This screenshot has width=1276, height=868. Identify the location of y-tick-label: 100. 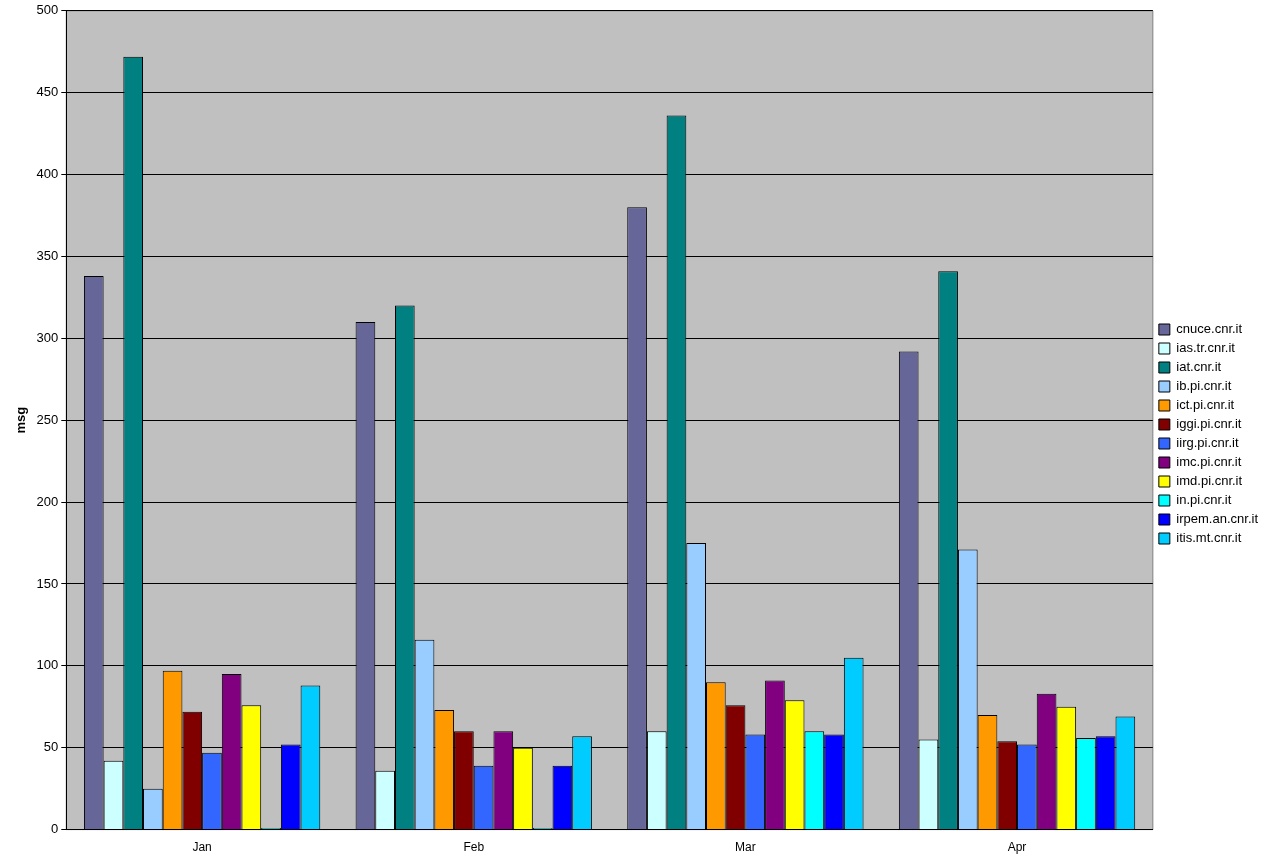
(47, 665).